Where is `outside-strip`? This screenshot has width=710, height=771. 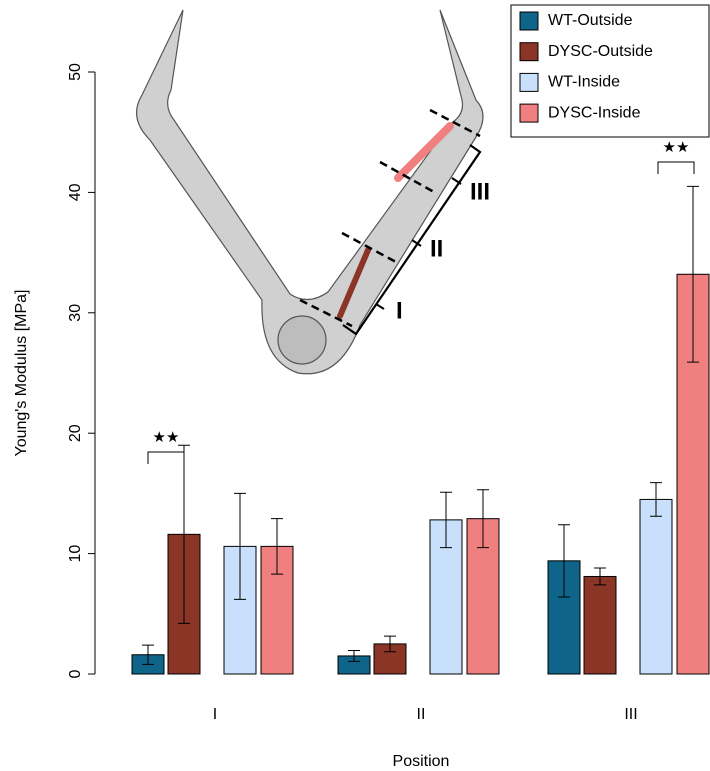 outside-strip is located at coordinates (354, 283).